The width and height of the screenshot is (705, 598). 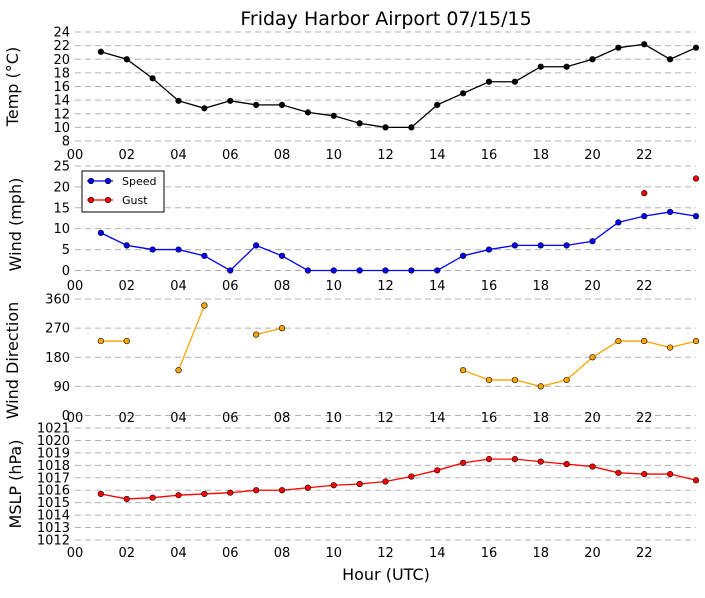 What do you see at coordinates (61, 167) in the screenshot?
I see `y-tick-label: 25` at bounding box center [61, 167].